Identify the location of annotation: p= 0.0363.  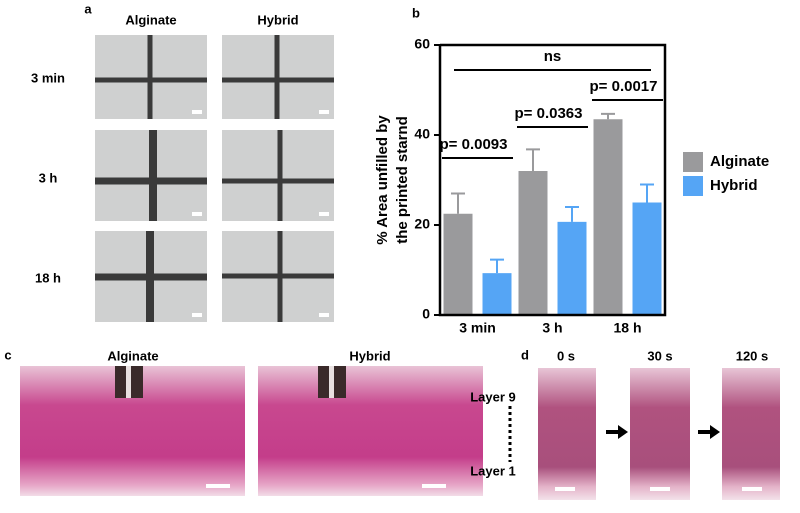
(549, 113).